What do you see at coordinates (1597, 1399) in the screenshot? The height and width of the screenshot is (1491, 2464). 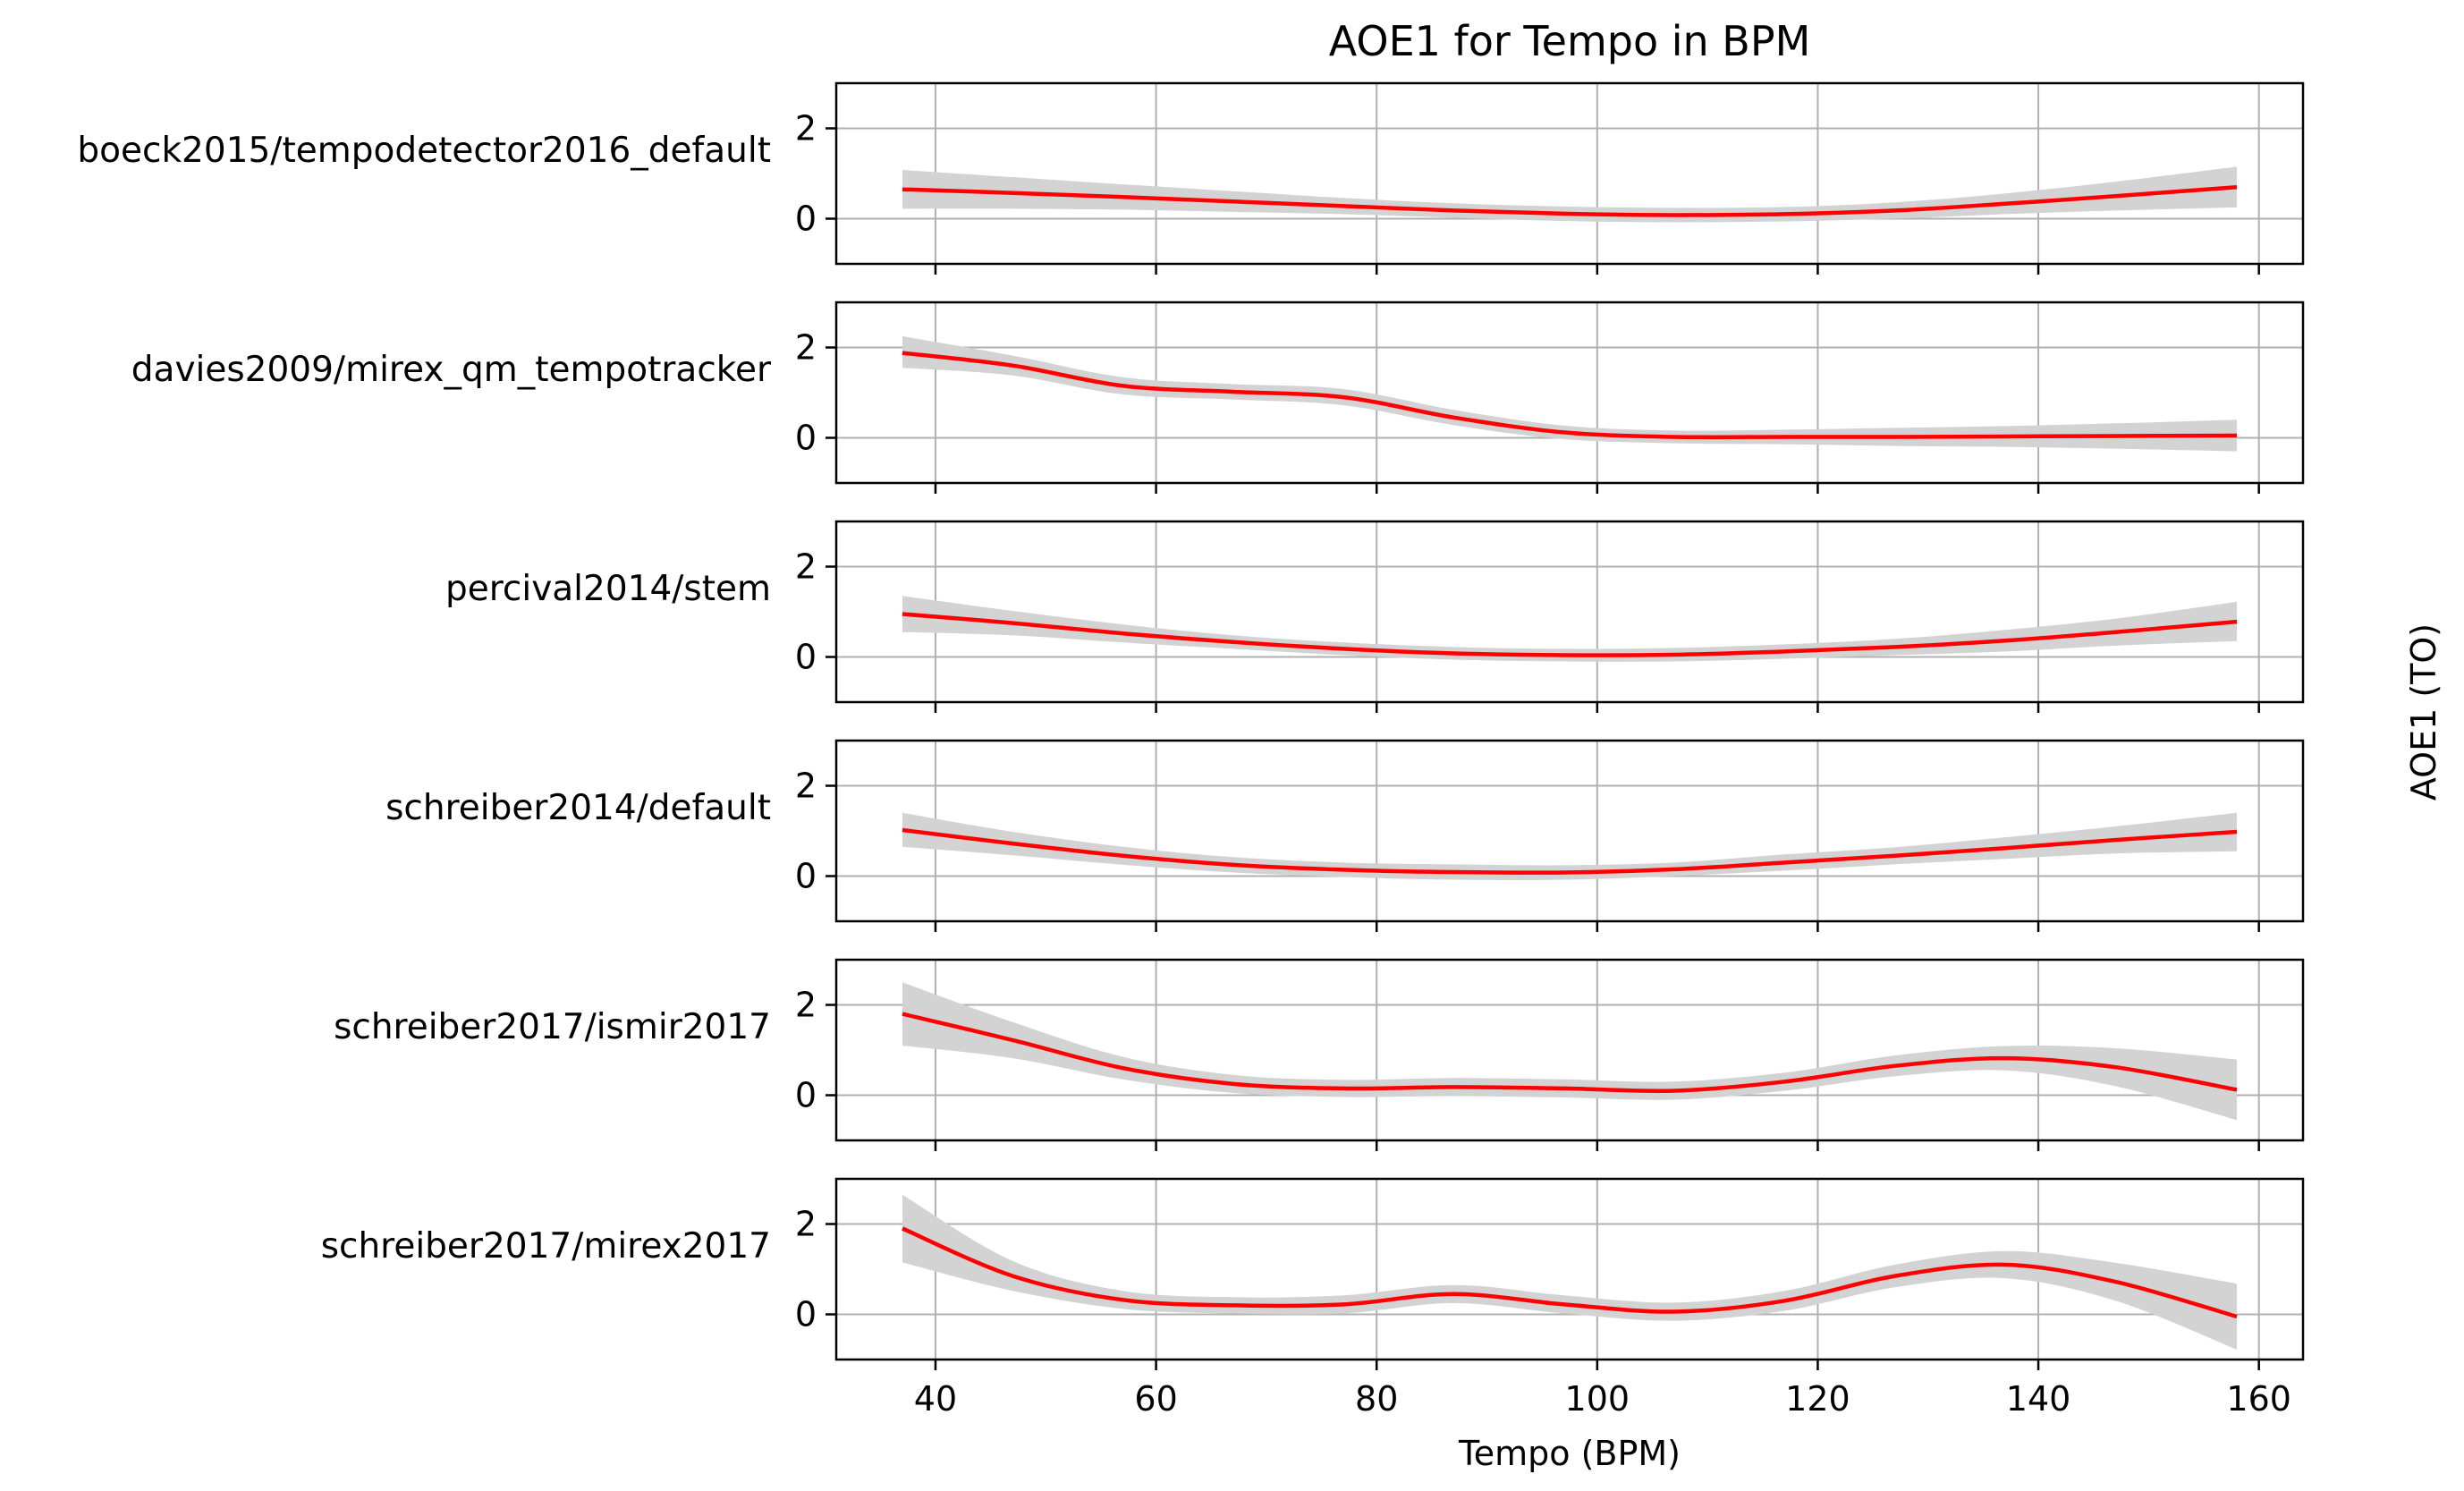 I see `x-tick-label: 100` at bounding box center [1597, 1399].